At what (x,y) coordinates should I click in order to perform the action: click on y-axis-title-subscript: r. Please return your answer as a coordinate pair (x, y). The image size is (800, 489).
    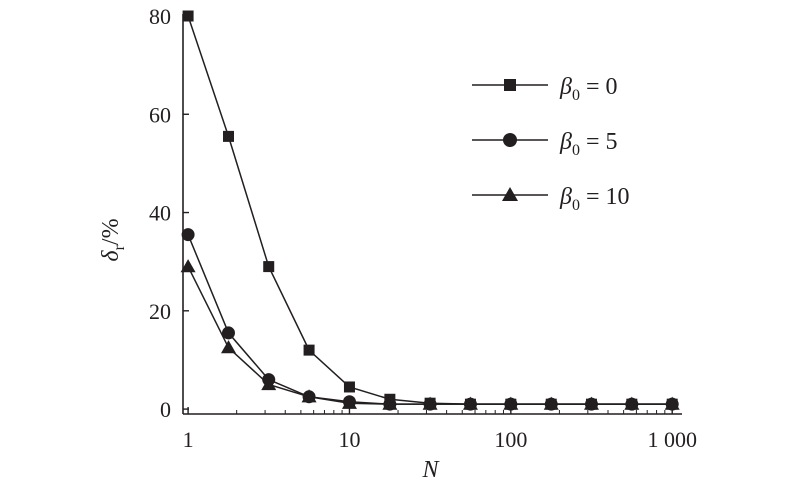
    Looking at the image, I should click on (119, 247).